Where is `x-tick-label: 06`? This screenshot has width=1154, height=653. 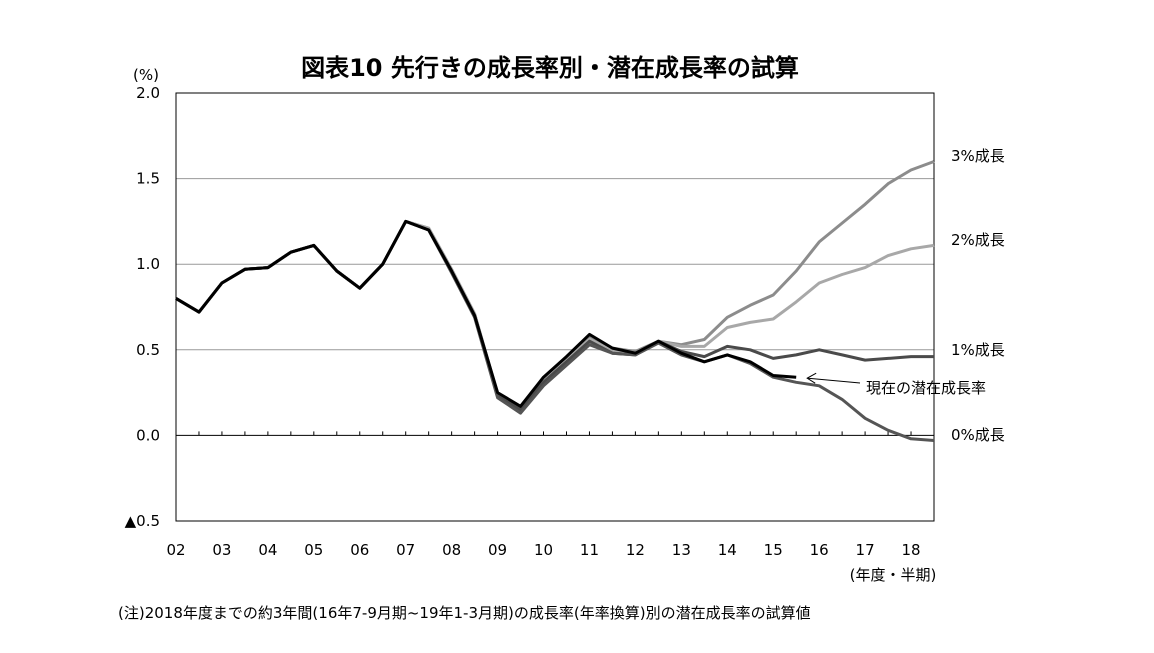
x-tick-label: 06 is located at coordinates (359, 550).